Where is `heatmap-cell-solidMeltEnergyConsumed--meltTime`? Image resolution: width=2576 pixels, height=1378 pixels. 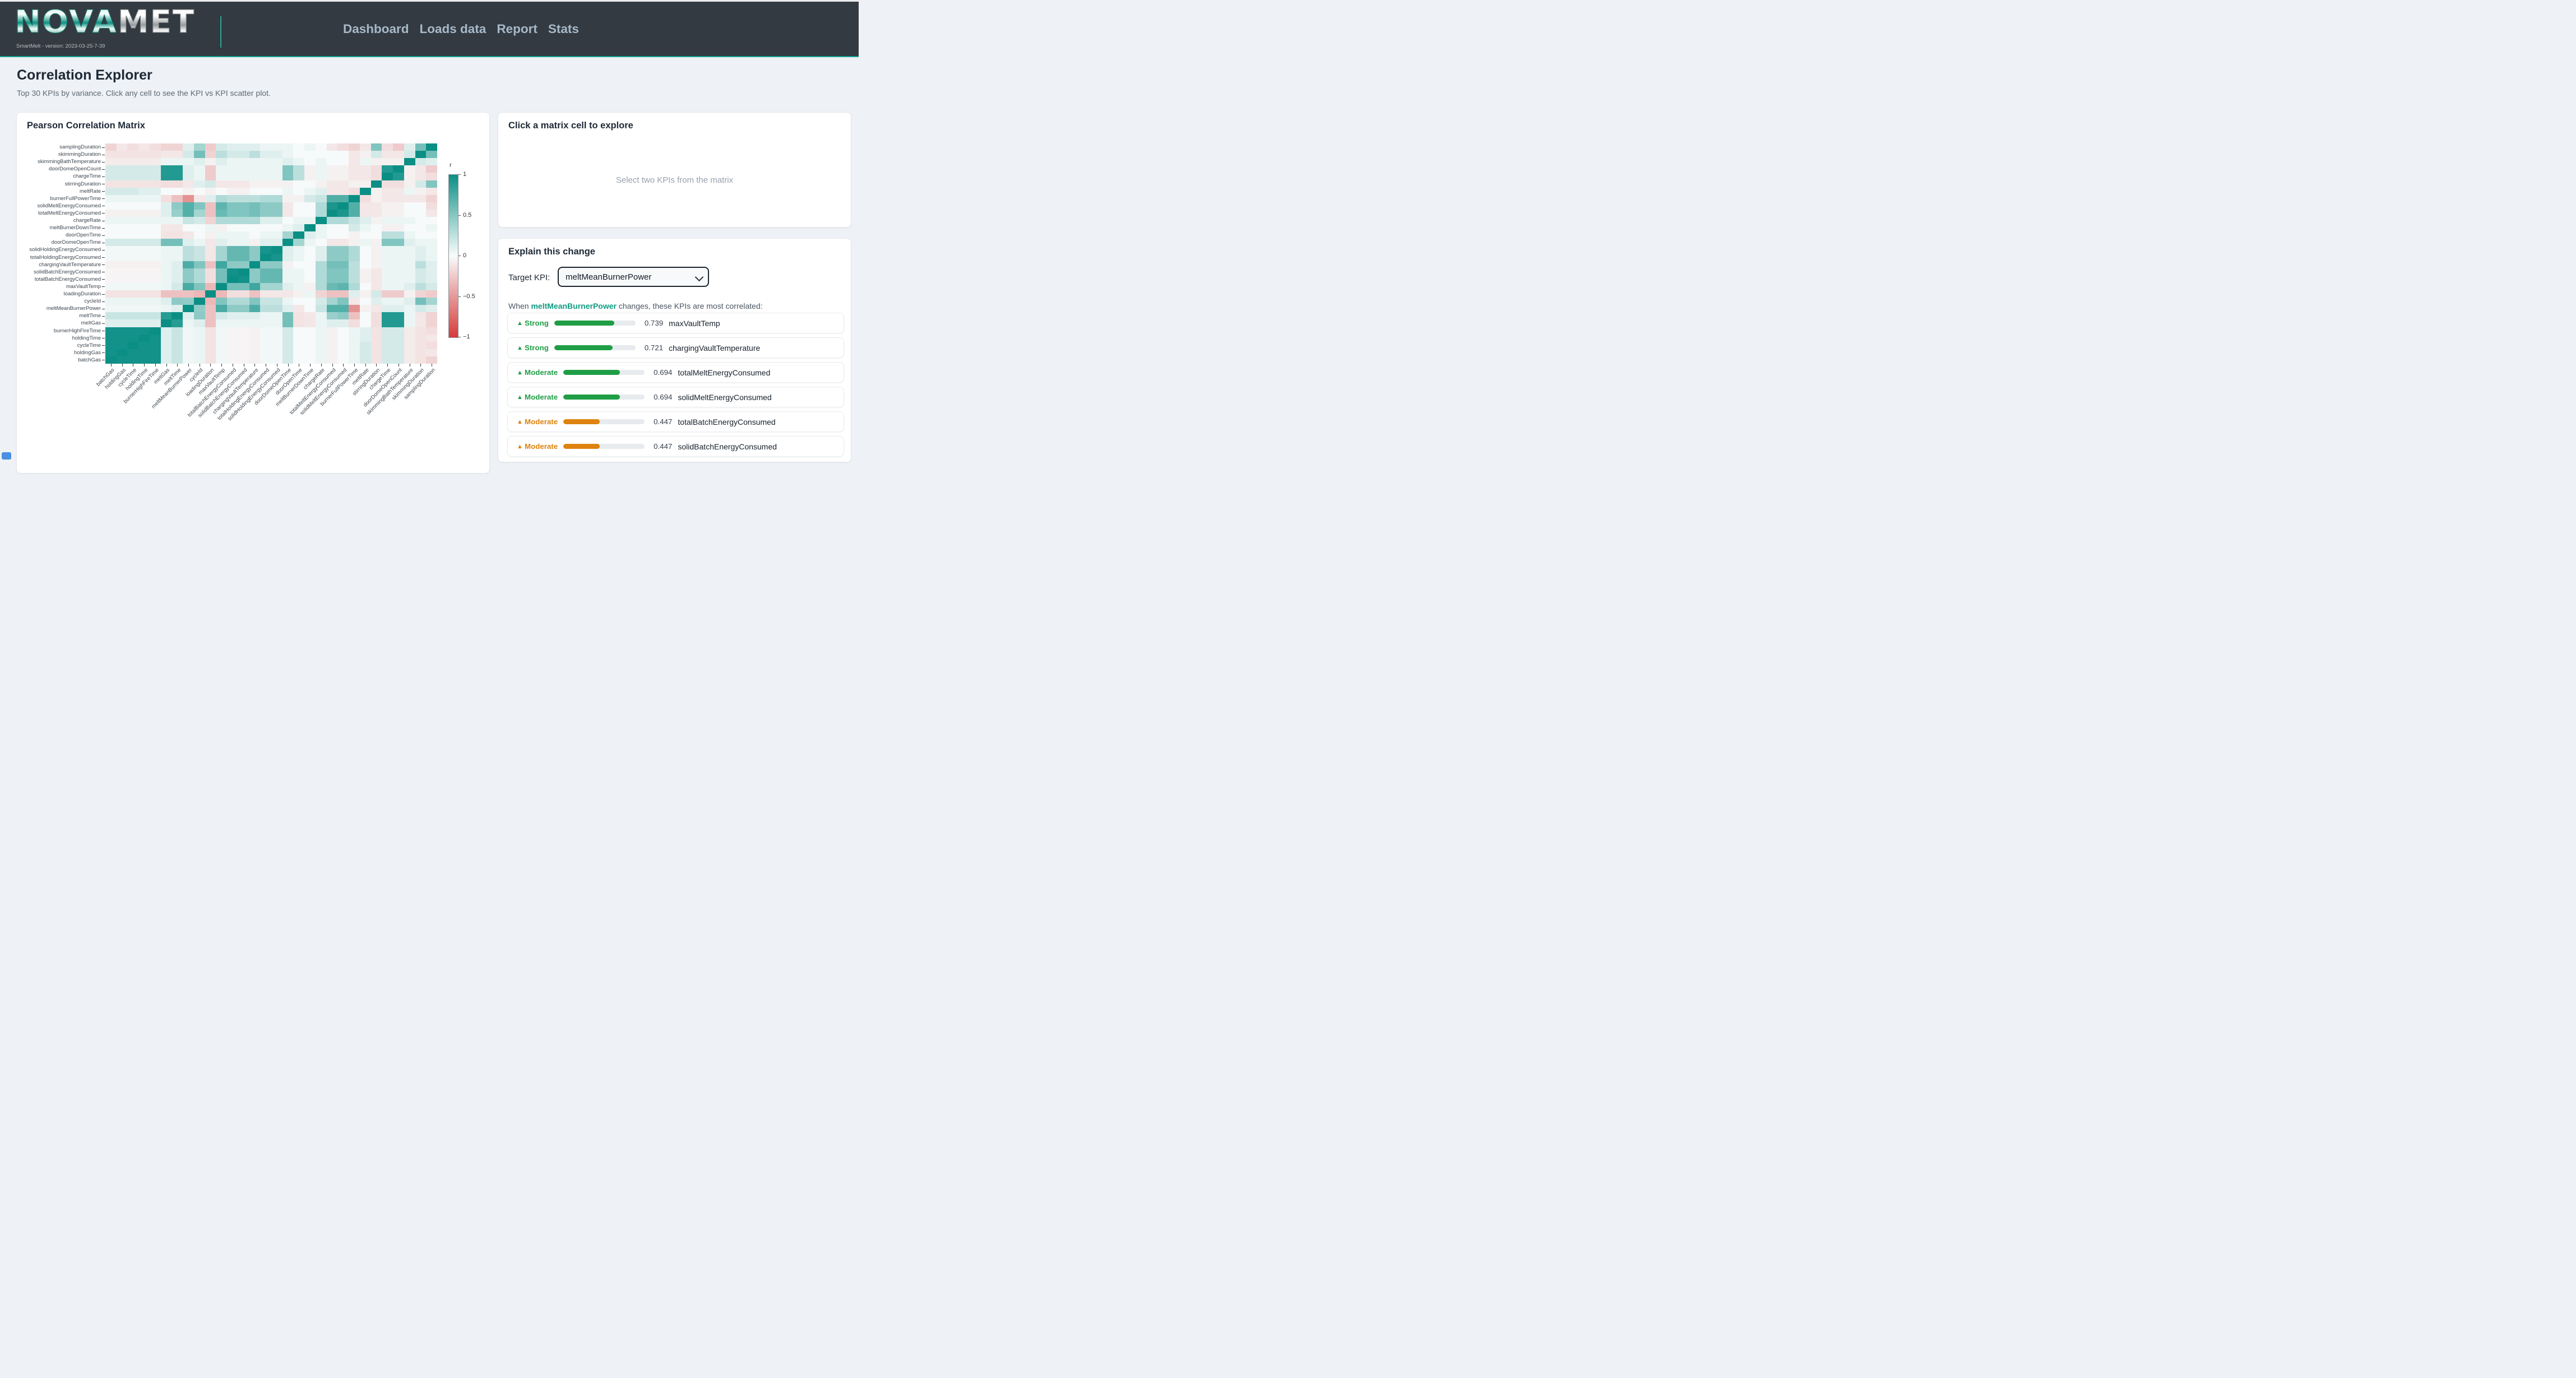
heatmap-cell-solidMeltEnergyConsumed--meltTime is located at coordinates (177, 206).